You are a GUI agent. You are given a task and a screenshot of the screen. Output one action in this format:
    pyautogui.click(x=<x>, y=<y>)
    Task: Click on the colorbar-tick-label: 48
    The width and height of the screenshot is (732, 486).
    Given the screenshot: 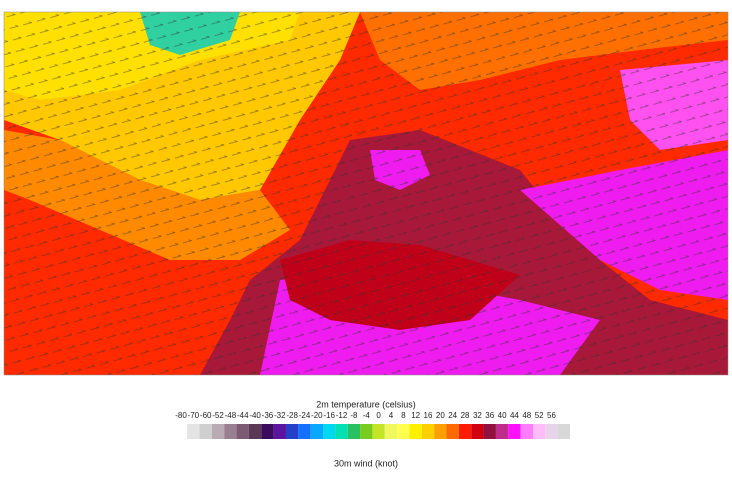 What is the action you would take?
    pyautogui.click(x=526, y=415)
    